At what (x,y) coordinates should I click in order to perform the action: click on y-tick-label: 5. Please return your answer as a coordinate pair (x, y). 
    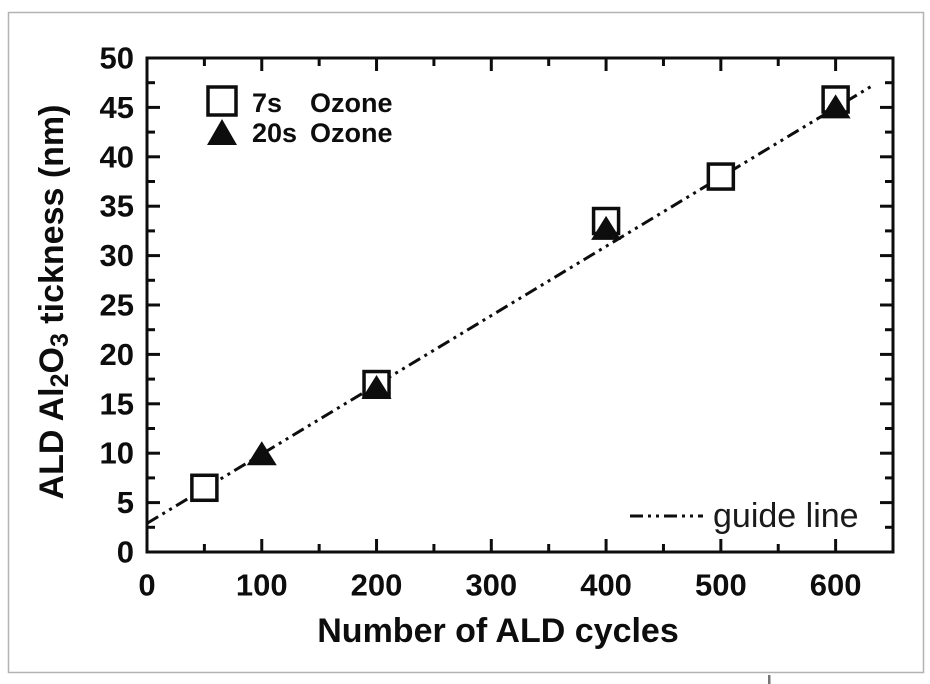
    Looking at the image, I should click on (125, 502).